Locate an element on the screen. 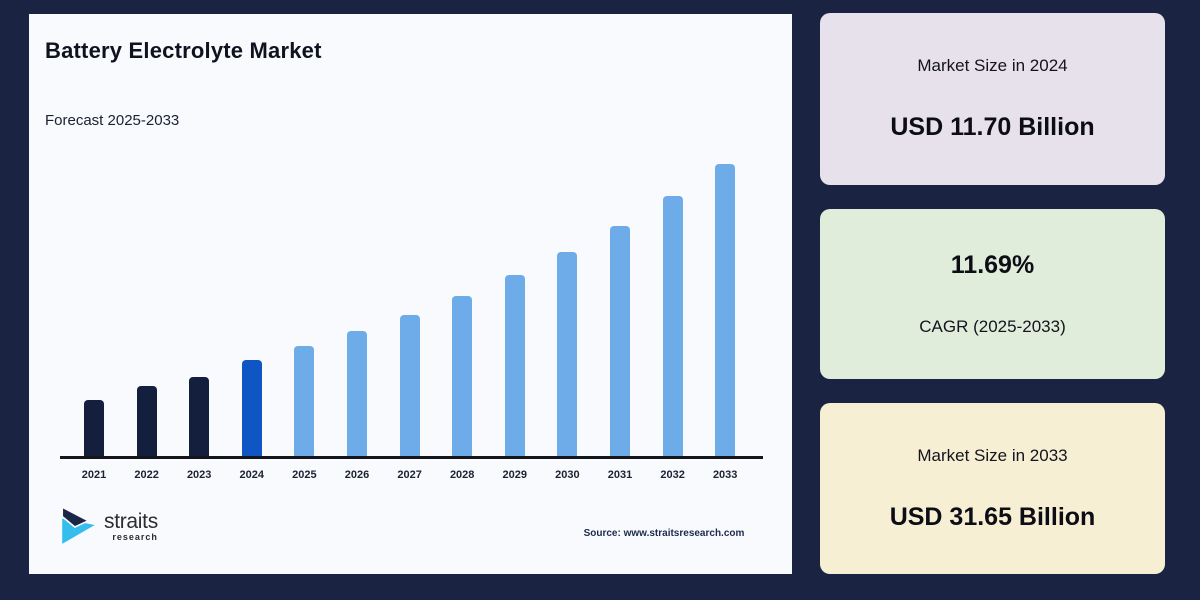 The image size is (1200, 600). bar-2032 is located at coordinates (672, 327).